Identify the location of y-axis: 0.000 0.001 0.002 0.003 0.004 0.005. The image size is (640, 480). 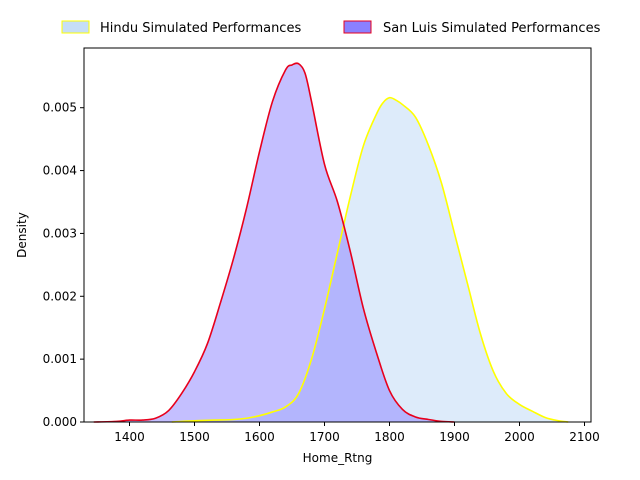
(63, 265).